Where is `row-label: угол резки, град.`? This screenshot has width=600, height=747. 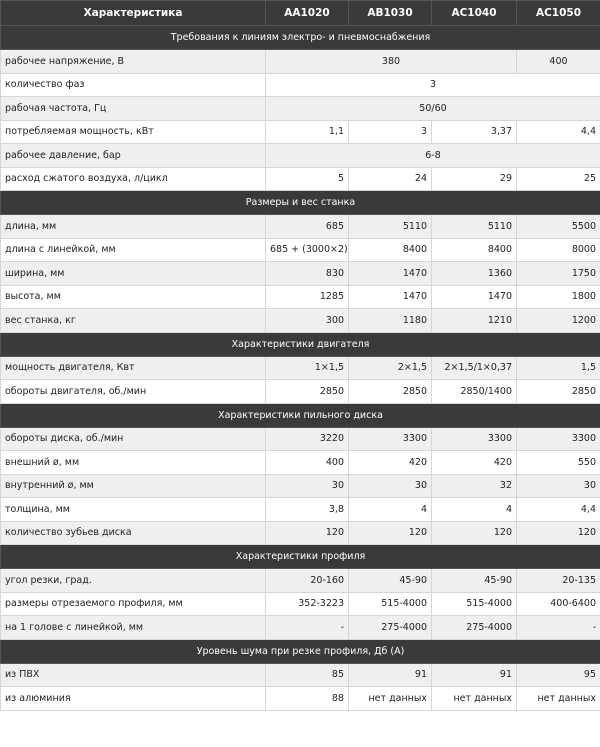
row-label: угол резки, град. is located at coordinates (133, 580).